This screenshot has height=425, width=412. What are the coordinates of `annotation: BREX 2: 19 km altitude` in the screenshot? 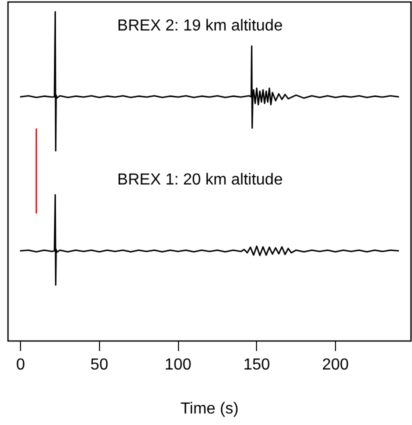 It's located at (200, 26).